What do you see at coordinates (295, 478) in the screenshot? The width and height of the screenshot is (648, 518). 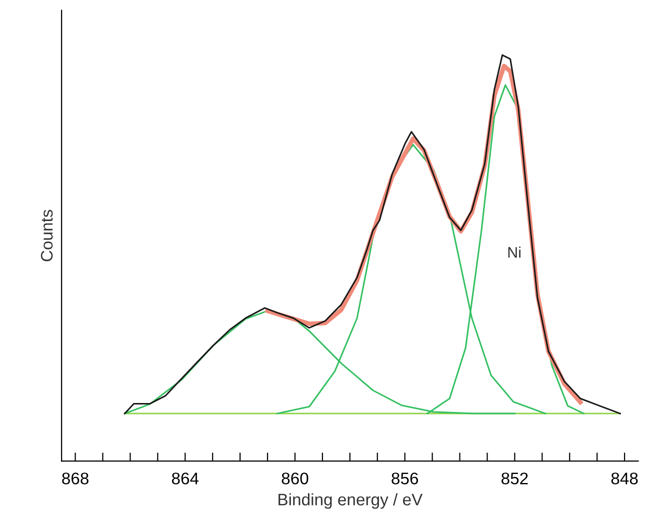 I see `x-tick-label: 860` at bounding box center [295, 478].